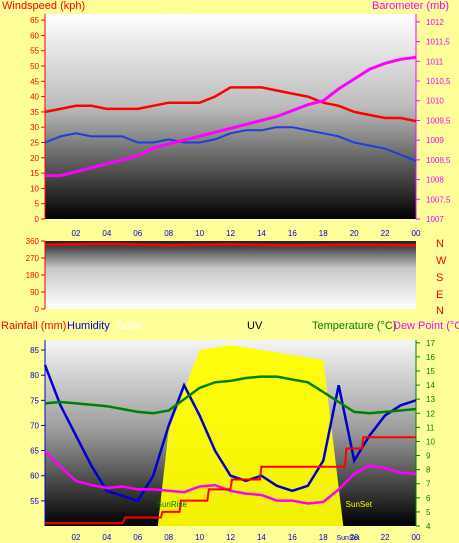 This screenshot has height=543, width=459. Describe the element at coordinates (428, 470) in the screenshot. I see `temp-ytick-label-4: 8` at that location.